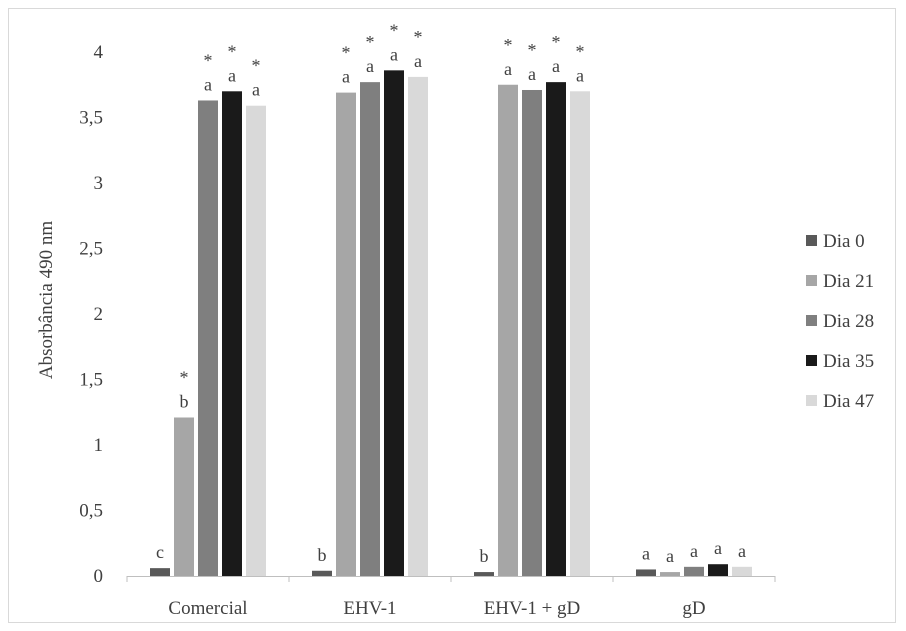 The image size is (906, 631). I want to click on legend-label: Dia 28, so click(848, 321).